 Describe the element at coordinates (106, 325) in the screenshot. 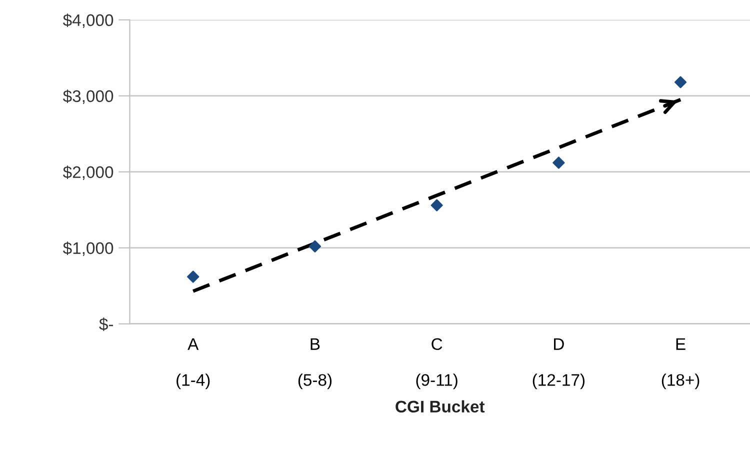

I see `y-tick-label: $-` at that location.